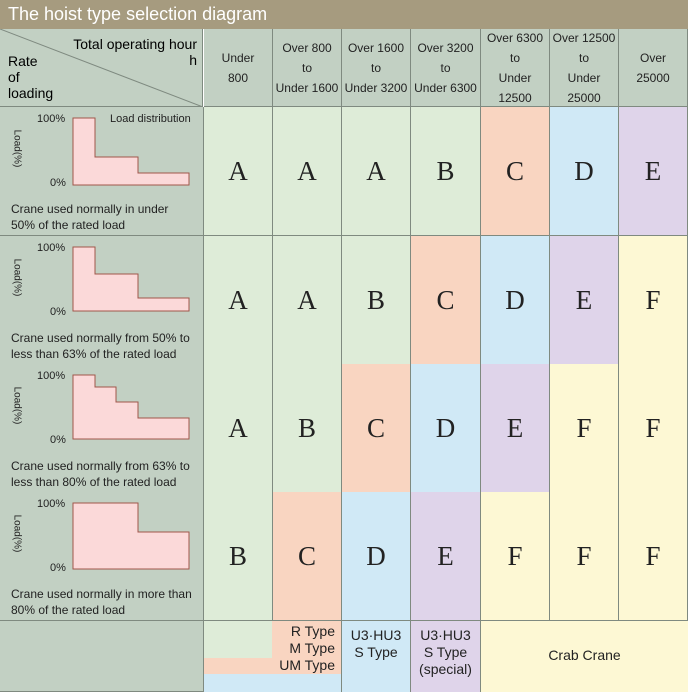  I want to click on m-type-label: M Type, so click(312, 648).